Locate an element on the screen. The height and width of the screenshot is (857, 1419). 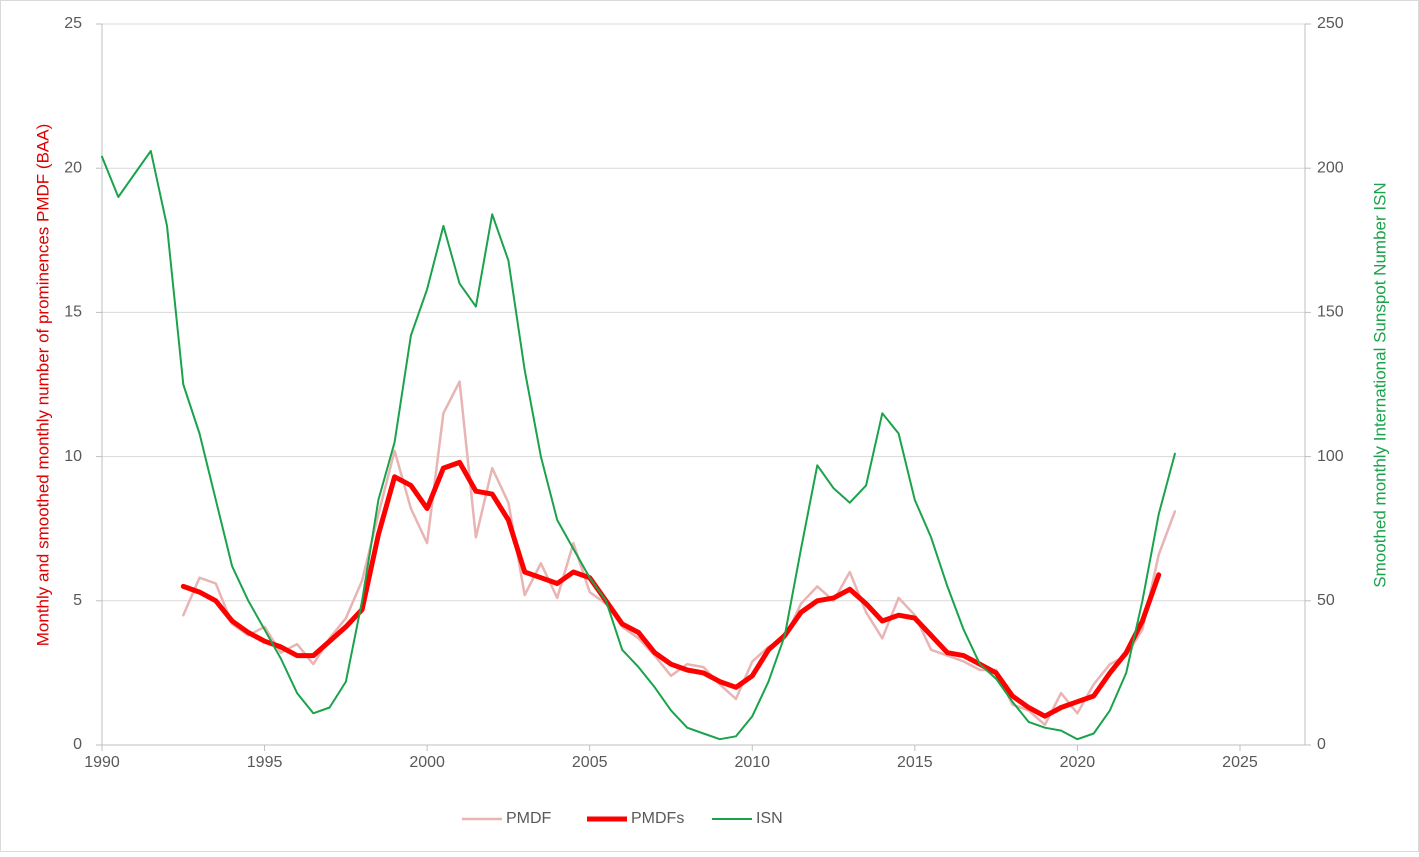
legend-label: PMDFs is located at coordinates (657, 818).